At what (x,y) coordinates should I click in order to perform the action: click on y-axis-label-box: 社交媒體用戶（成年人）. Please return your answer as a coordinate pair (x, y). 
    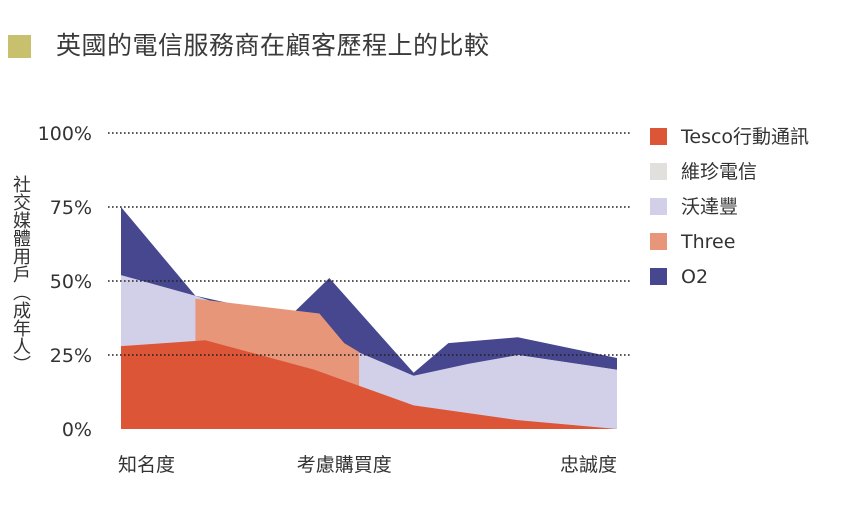
    Looking at the image, I should click on (24, 274).